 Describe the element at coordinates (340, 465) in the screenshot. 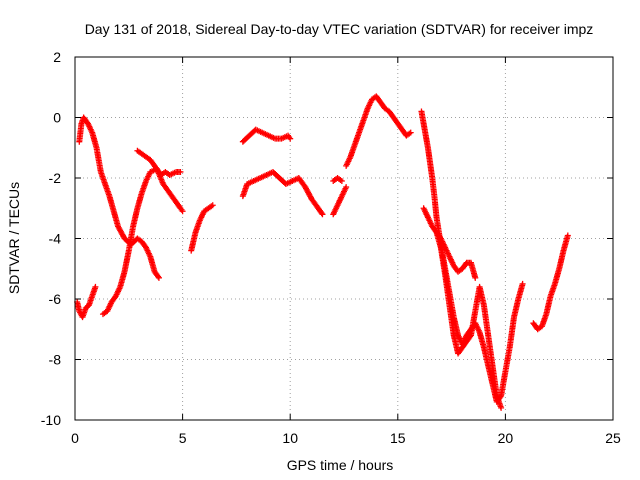

I see `x-axis-label: GPS time / hours` at that location.